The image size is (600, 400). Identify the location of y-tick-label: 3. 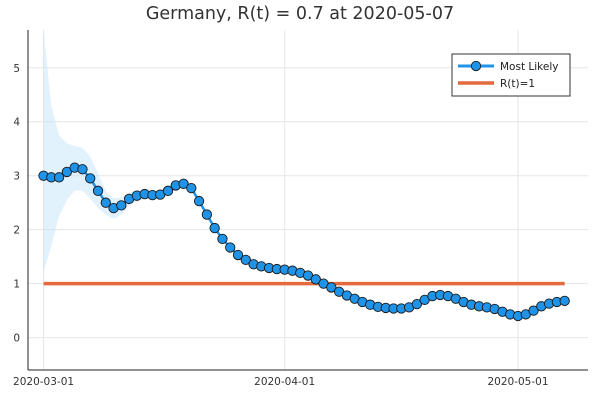
(16, 177).